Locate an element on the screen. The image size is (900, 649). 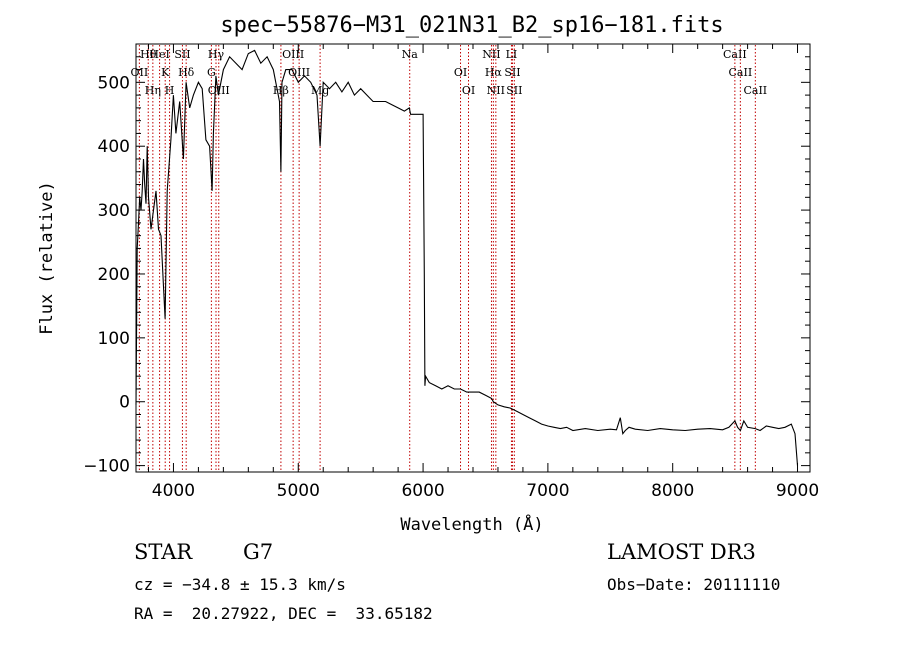
spectral-line-label: HeI is located at coordinates (159, 54).